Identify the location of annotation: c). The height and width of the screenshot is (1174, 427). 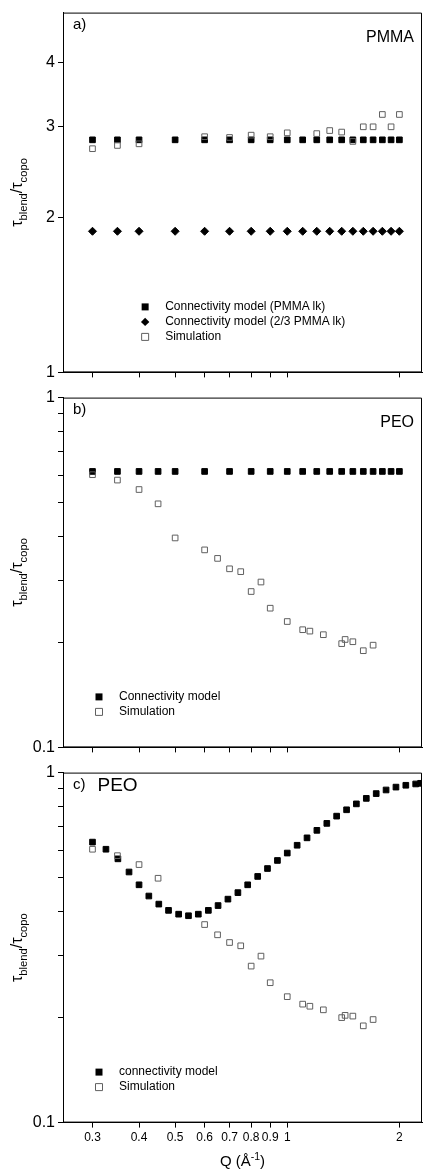
(79, 784).